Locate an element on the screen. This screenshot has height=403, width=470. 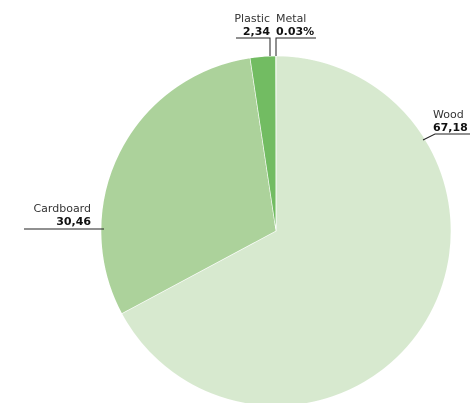
label-wood: Wood 67,18 is located at coordinates (446, 124).